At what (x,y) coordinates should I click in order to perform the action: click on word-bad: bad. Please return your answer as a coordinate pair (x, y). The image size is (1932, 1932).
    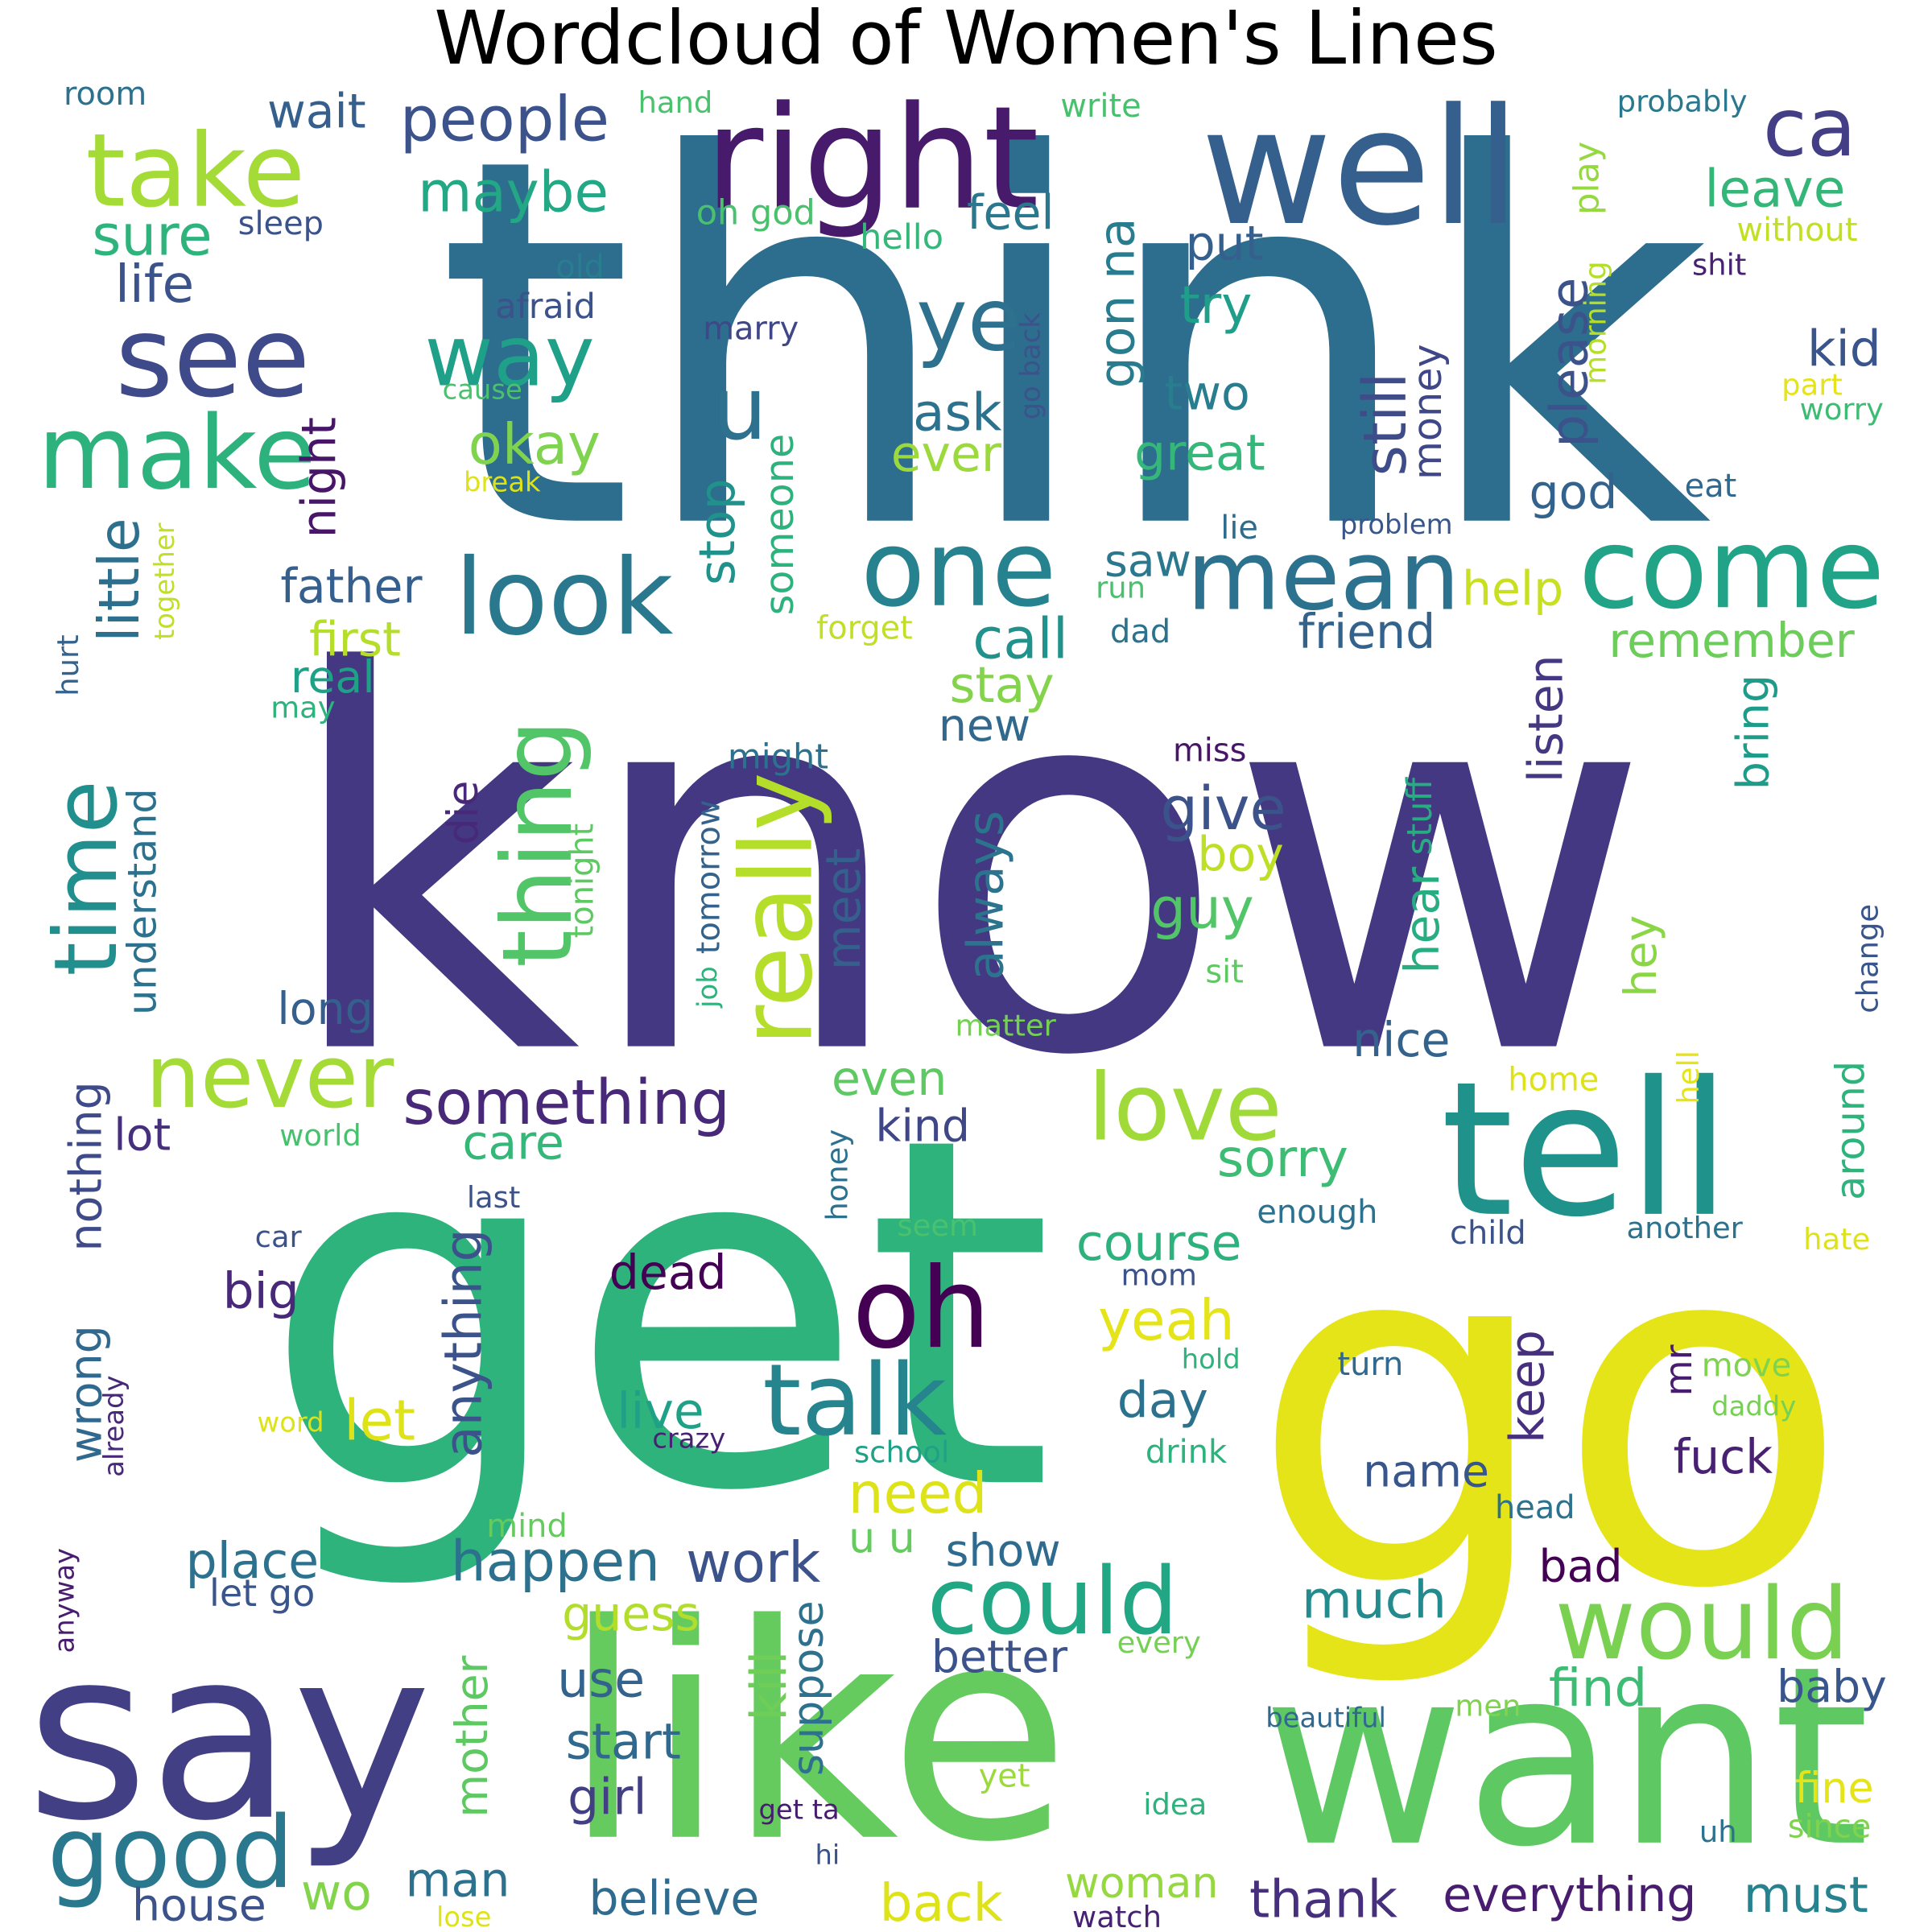
    Looking at the image, I should click on (1581, 1567).